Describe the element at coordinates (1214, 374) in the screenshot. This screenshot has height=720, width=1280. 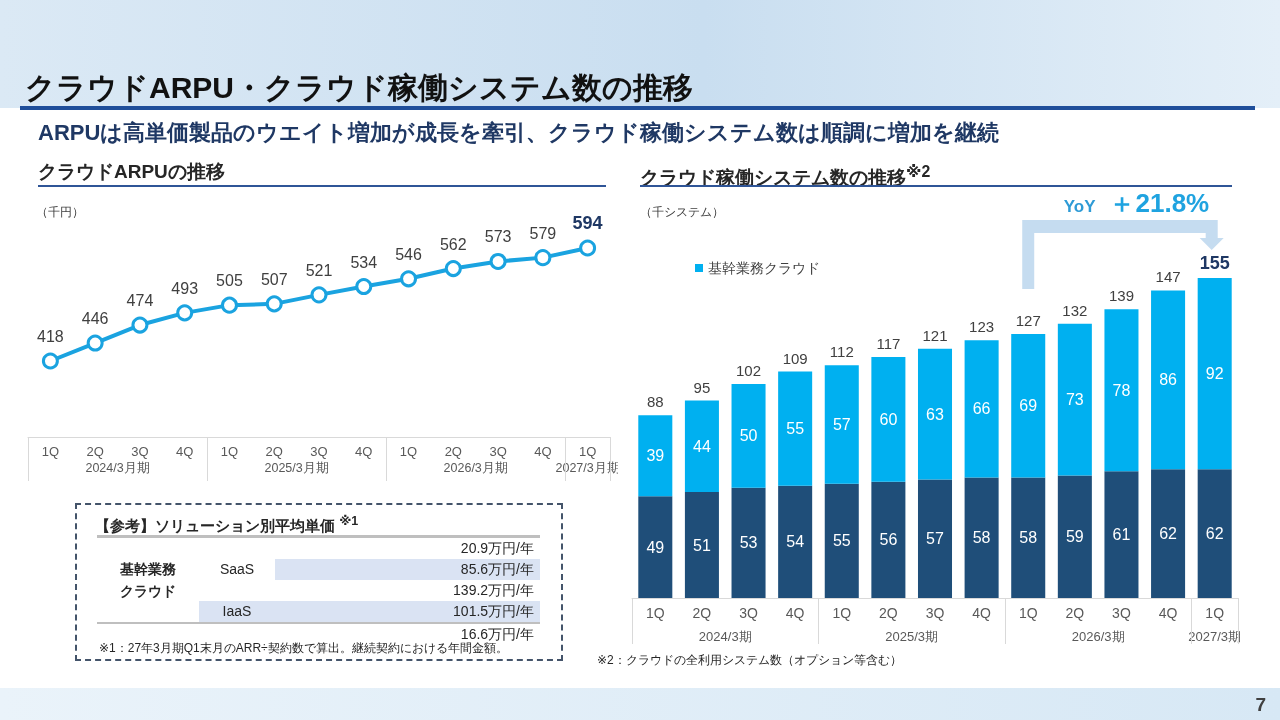
I see `data-label: 92` at that location.